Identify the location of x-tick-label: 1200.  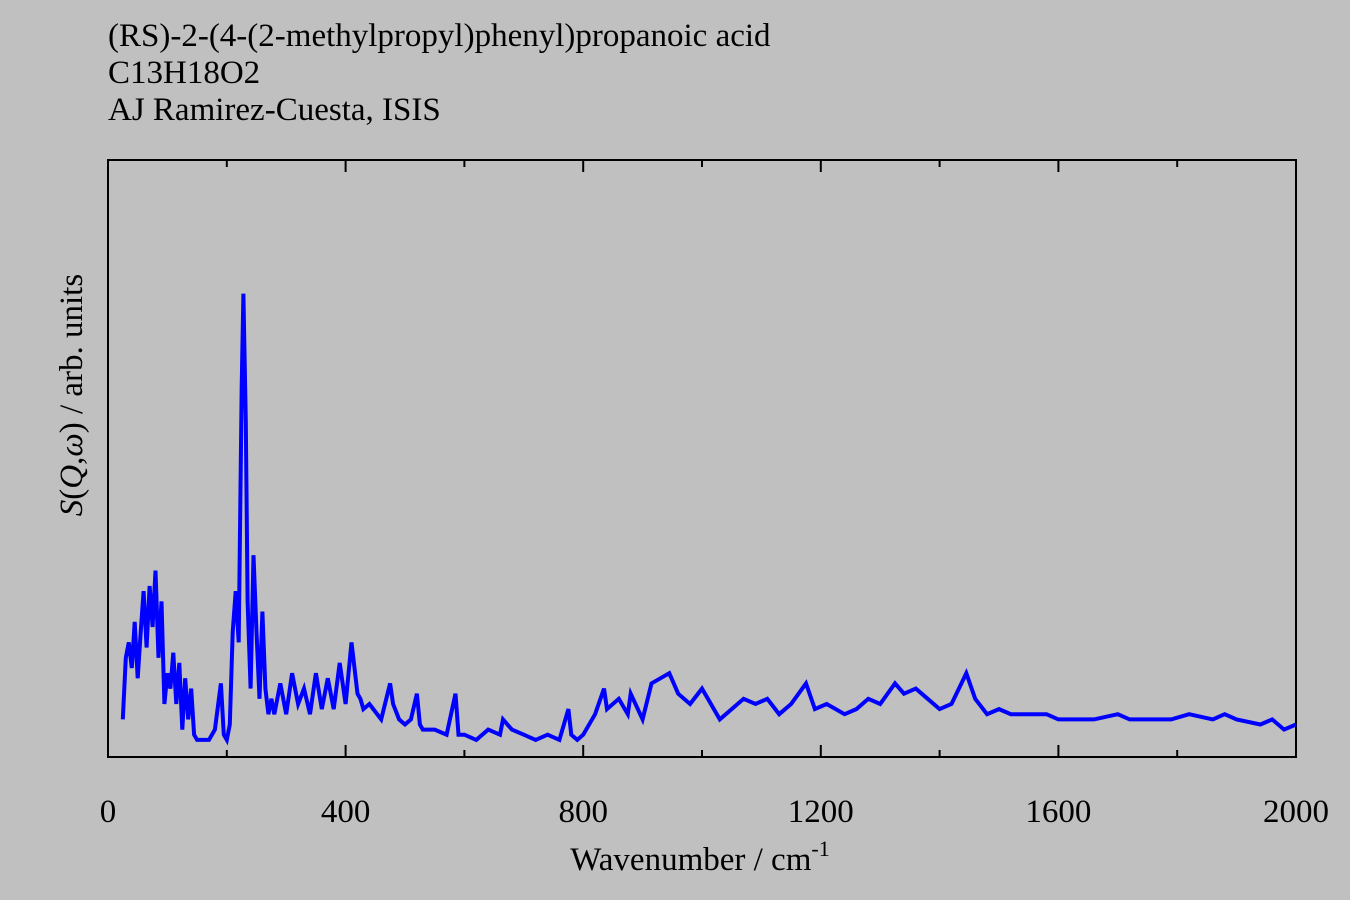
(821, 812).